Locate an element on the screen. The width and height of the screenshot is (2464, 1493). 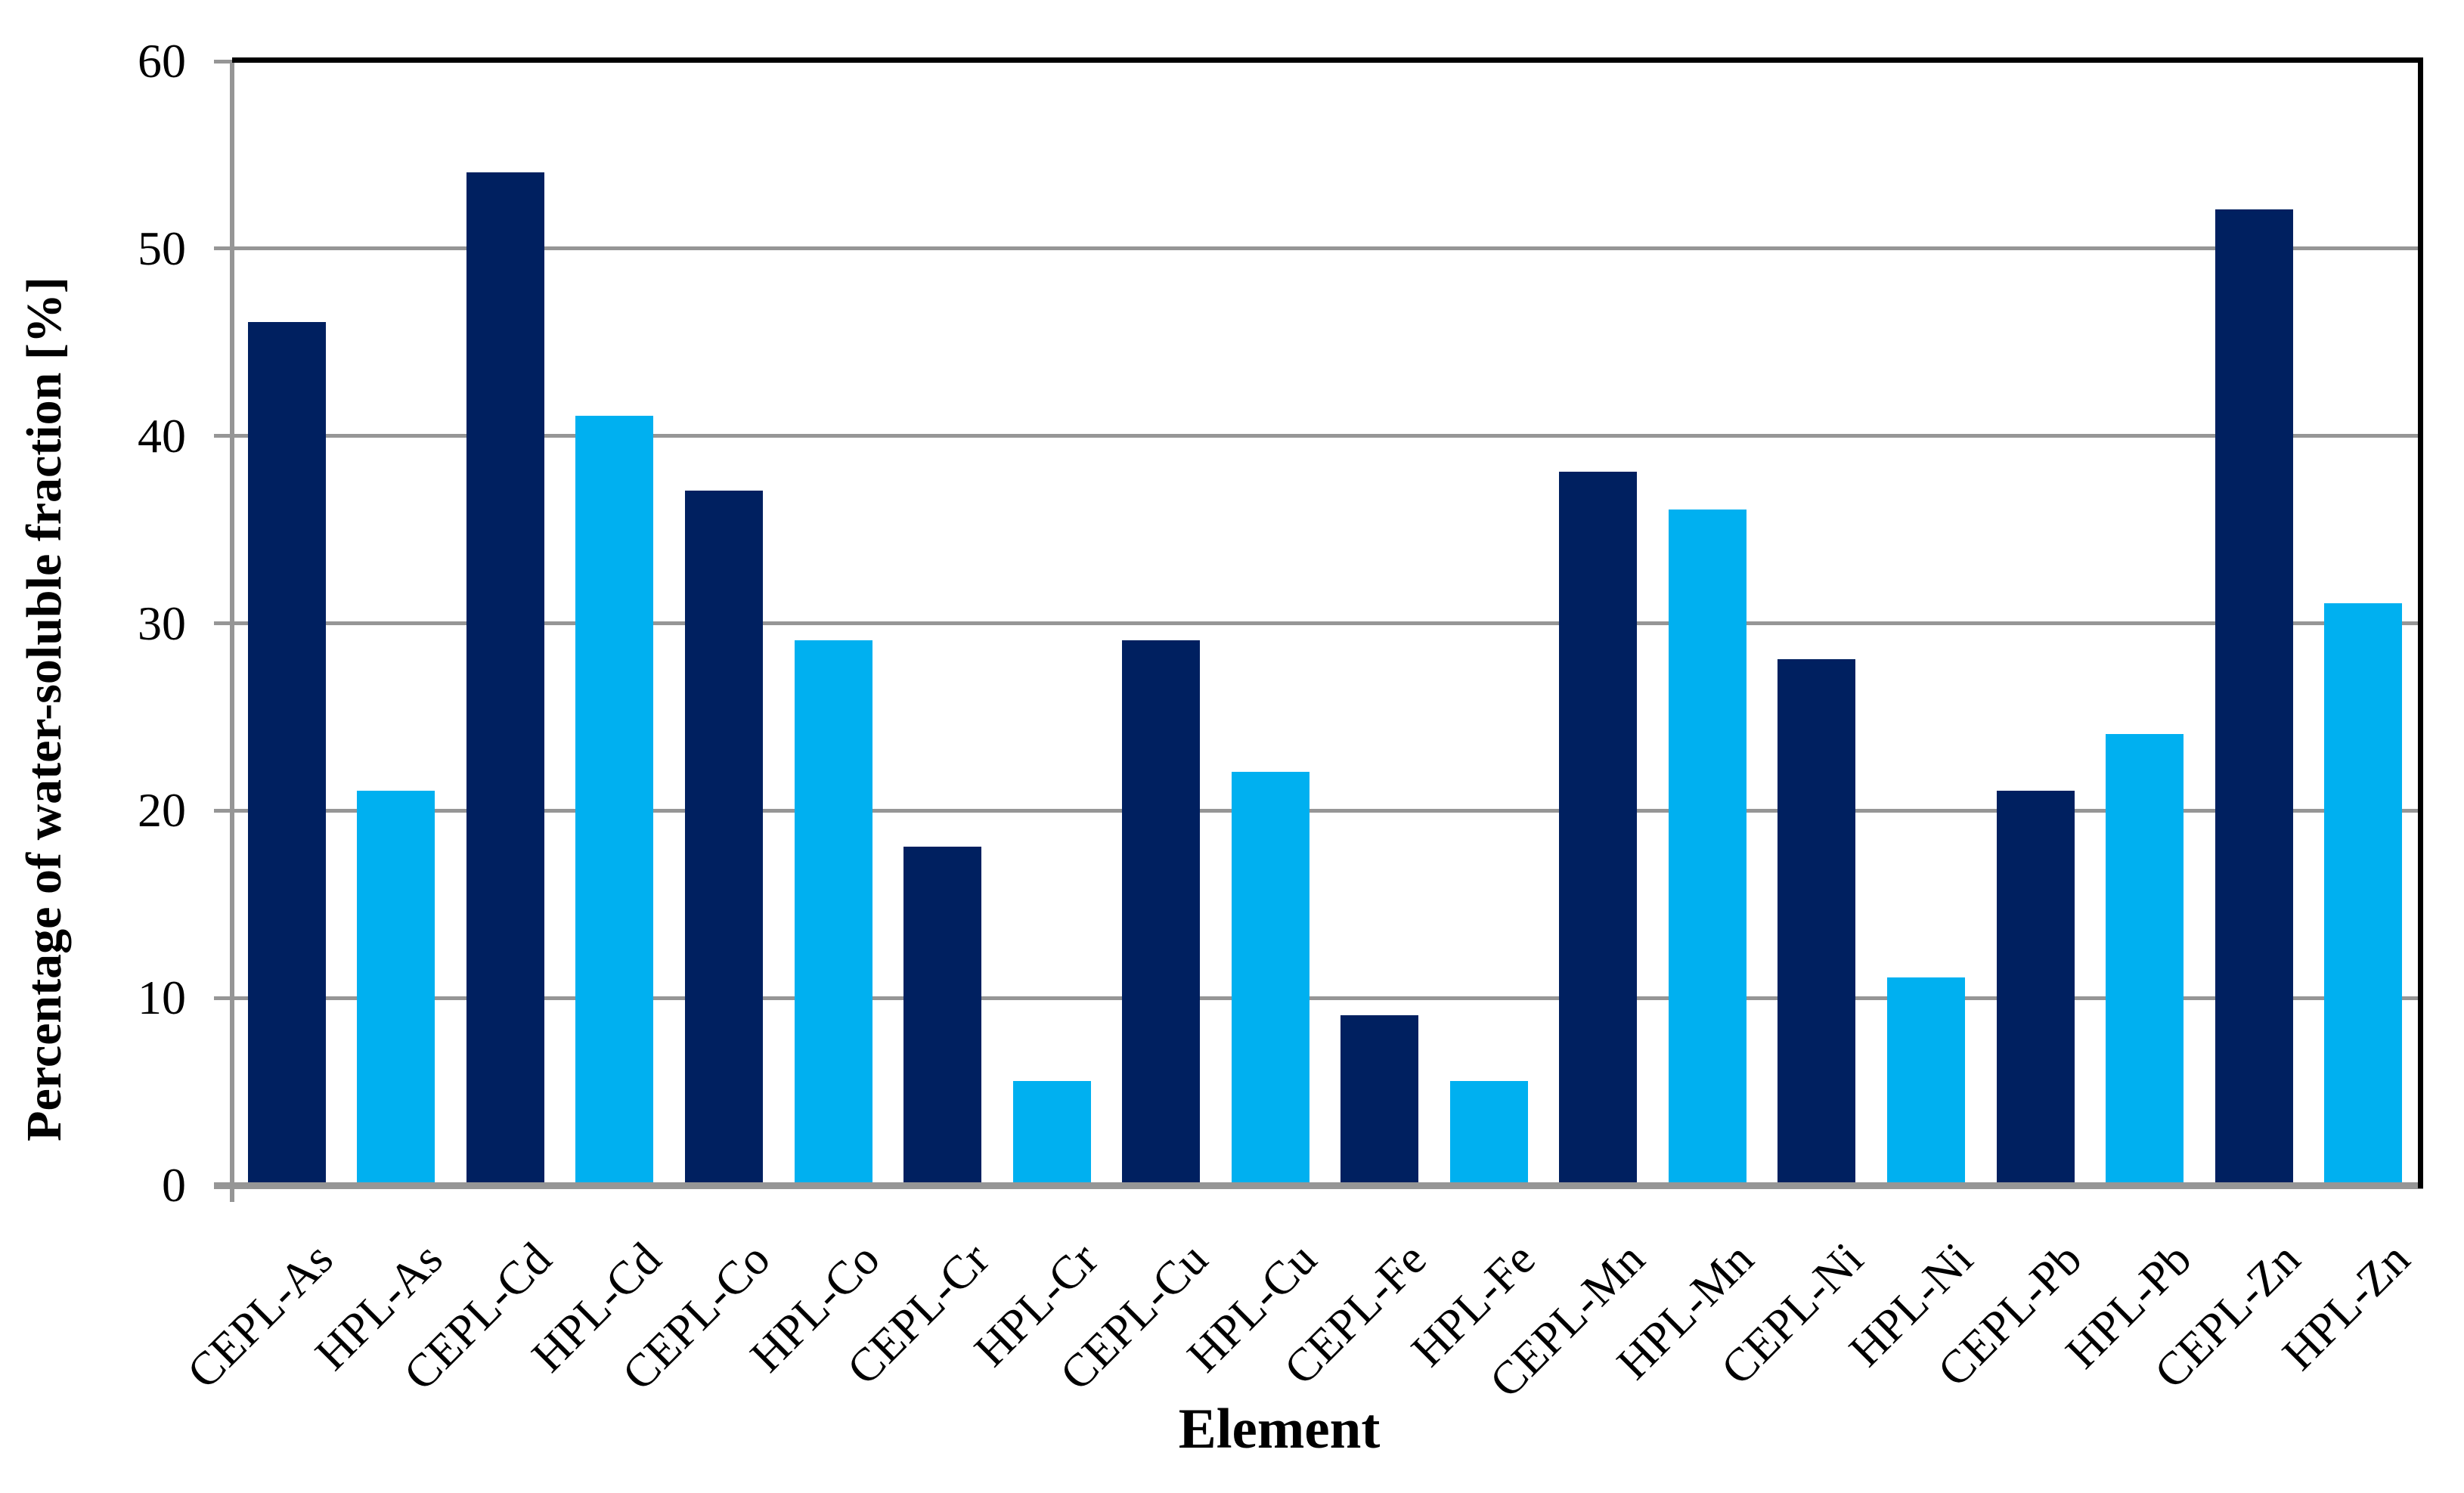
bar-CEPL-Zn is located at coordinates (2254, 696).